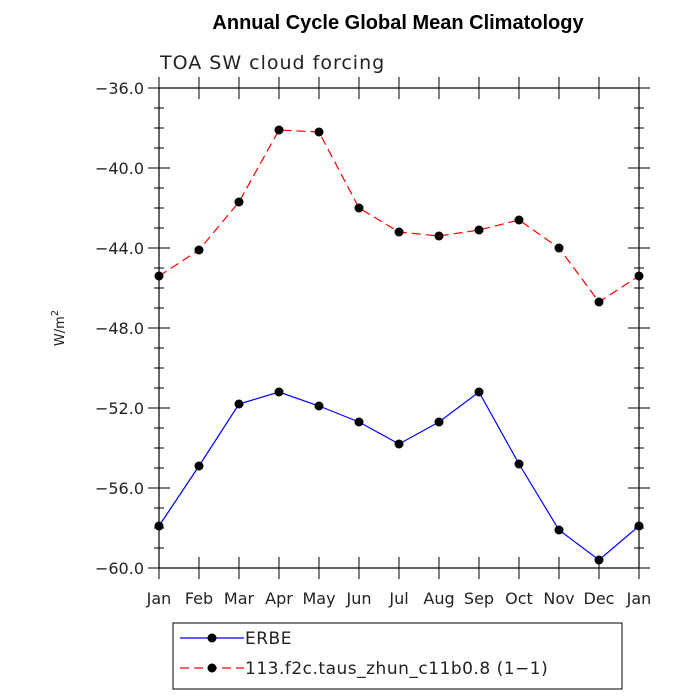  I want to click on x-tick-label: Jul, so click(398, 598).